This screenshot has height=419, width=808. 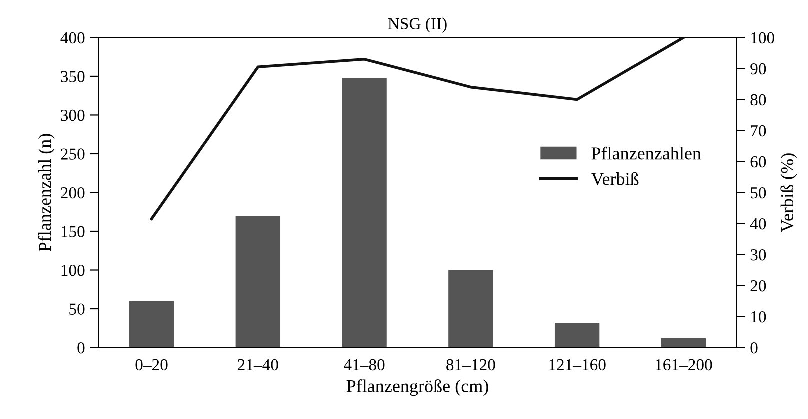 What do you see at coordinates (615, 179) in the screenshot?
I see `legend-label: Verbiß` at bounding box center [615, 179].